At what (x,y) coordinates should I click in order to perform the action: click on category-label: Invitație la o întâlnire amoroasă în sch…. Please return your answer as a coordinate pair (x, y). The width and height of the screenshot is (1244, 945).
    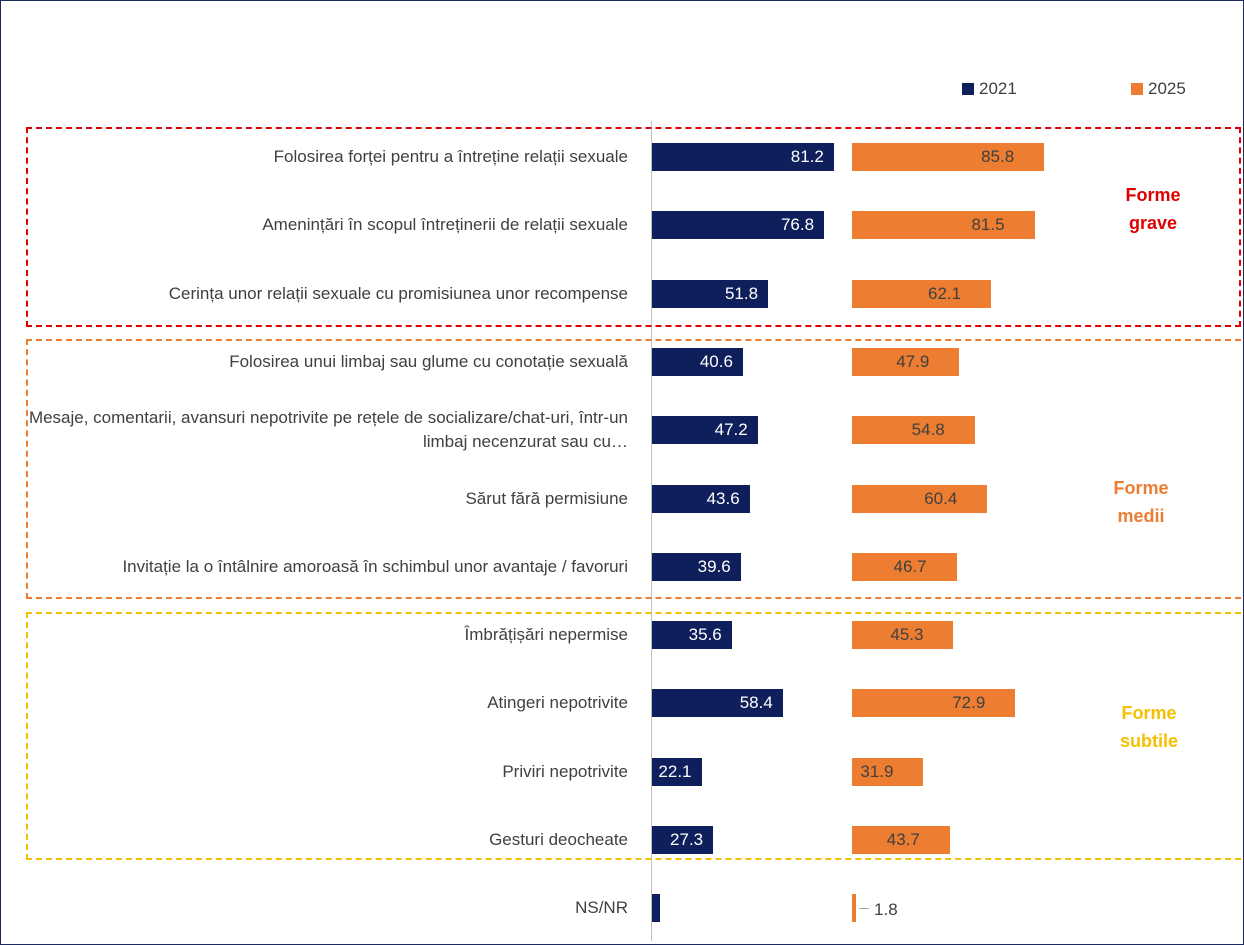
    Looking at the image, I should click on (375, 566).